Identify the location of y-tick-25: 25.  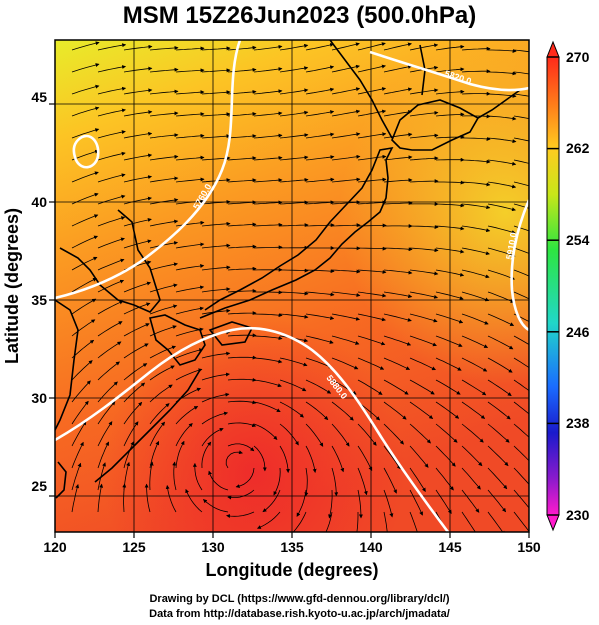
(39, 486).